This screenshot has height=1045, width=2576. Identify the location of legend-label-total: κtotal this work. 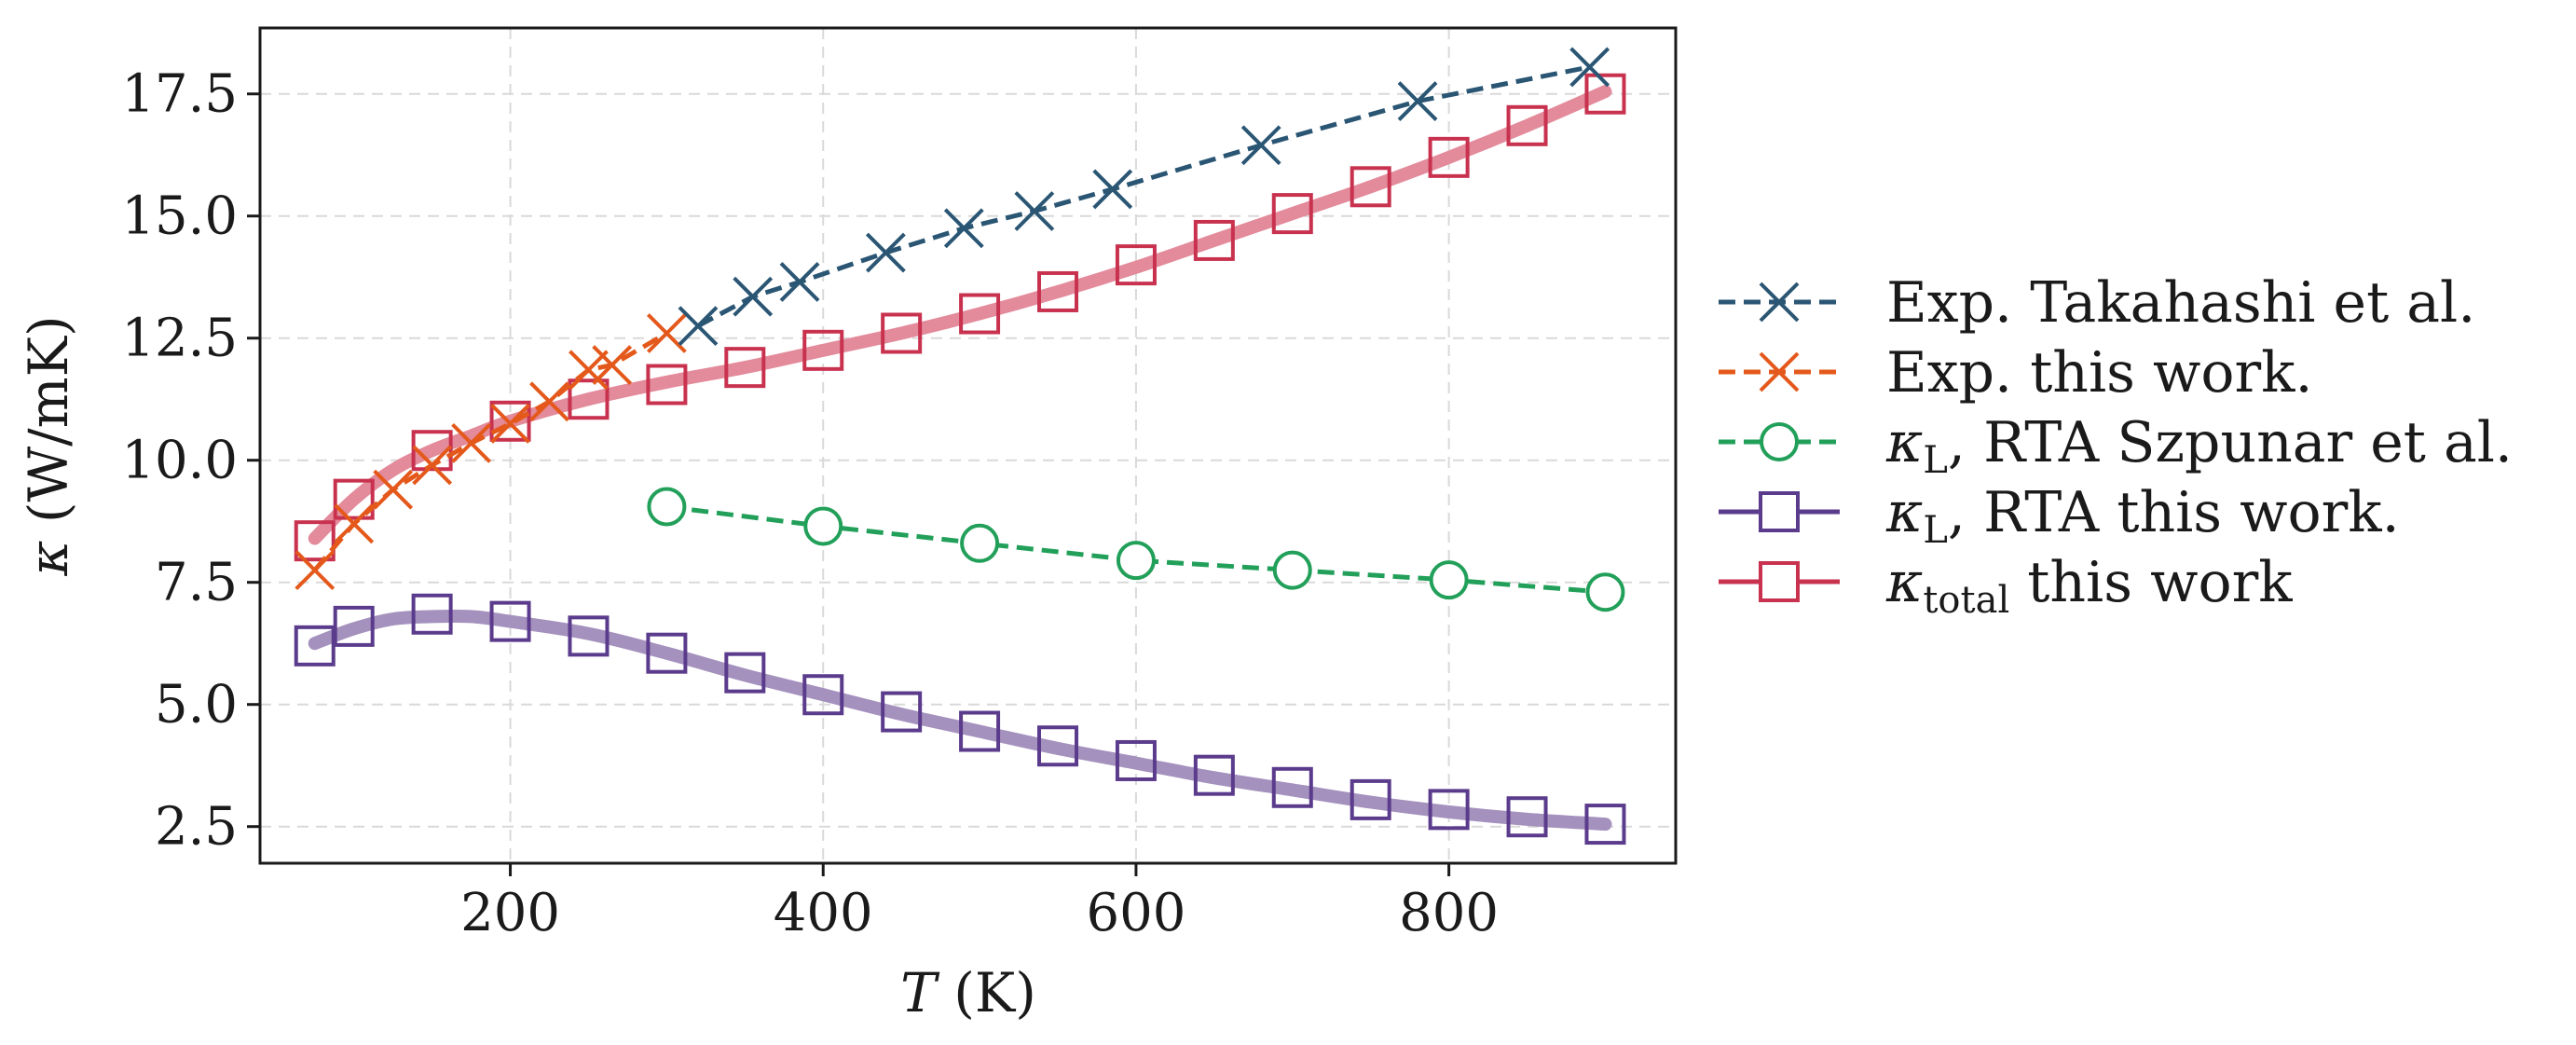
(2089, 586).